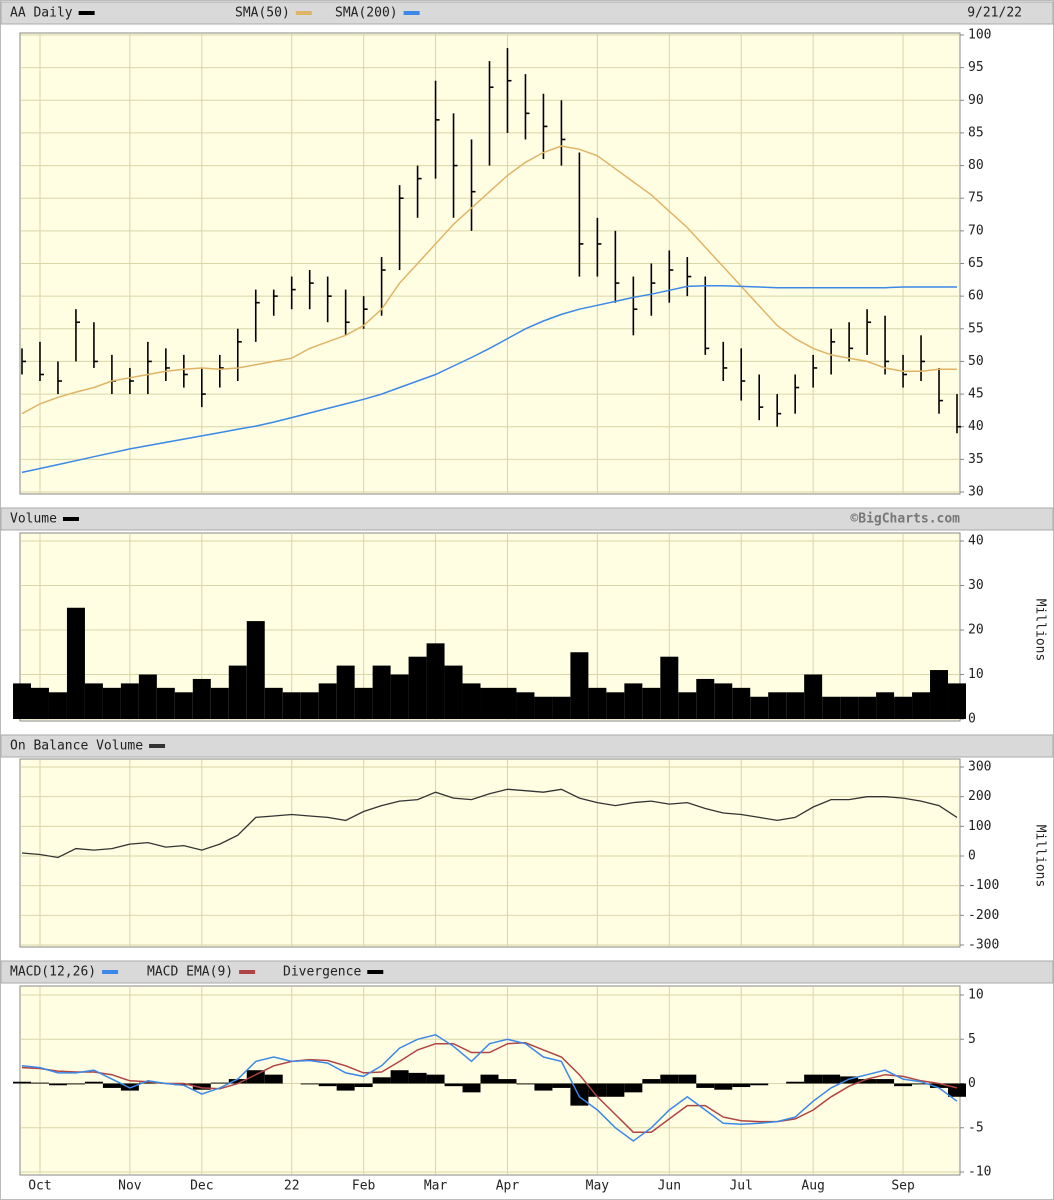  I want to click on credit: ©BigCharts.com, so click(905, 519).